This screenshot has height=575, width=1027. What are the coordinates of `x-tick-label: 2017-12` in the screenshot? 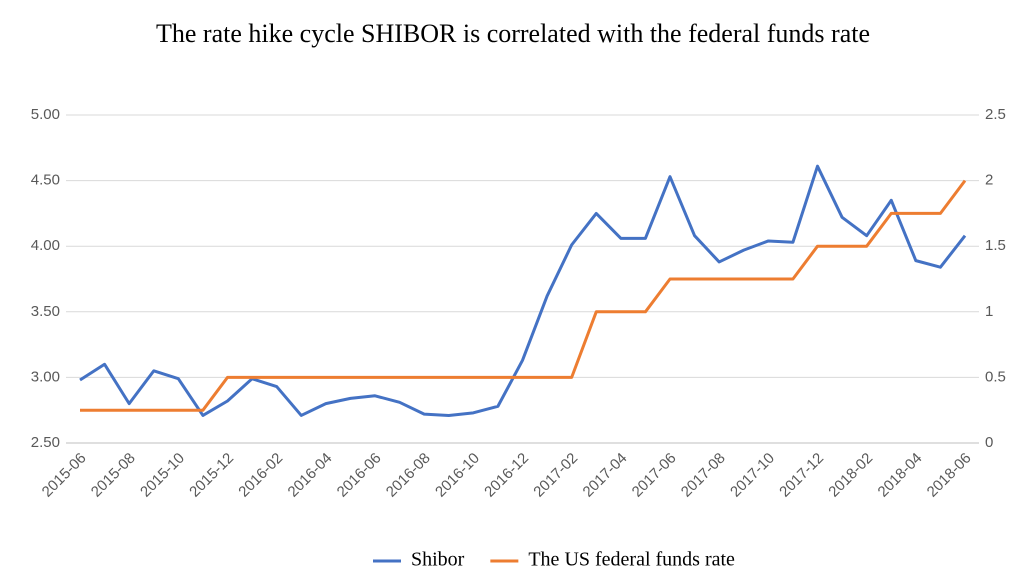 It's located at (801, 475).